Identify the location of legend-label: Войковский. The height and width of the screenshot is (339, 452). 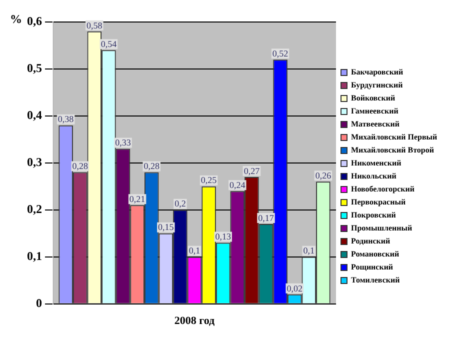
(373, 98).